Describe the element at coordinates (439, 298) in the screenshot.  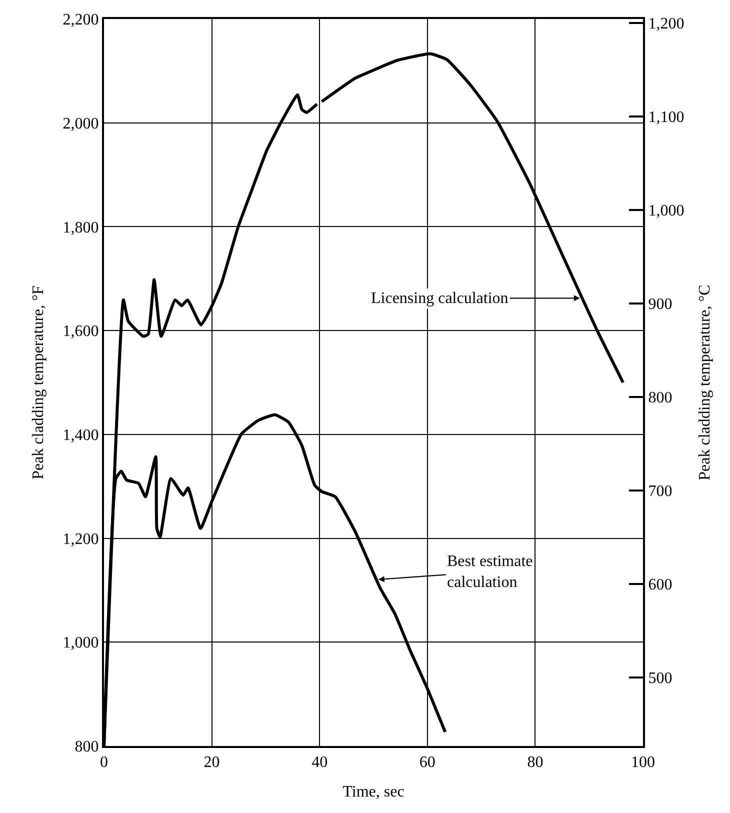
I see `annotation: Licensing calculation` at that location.